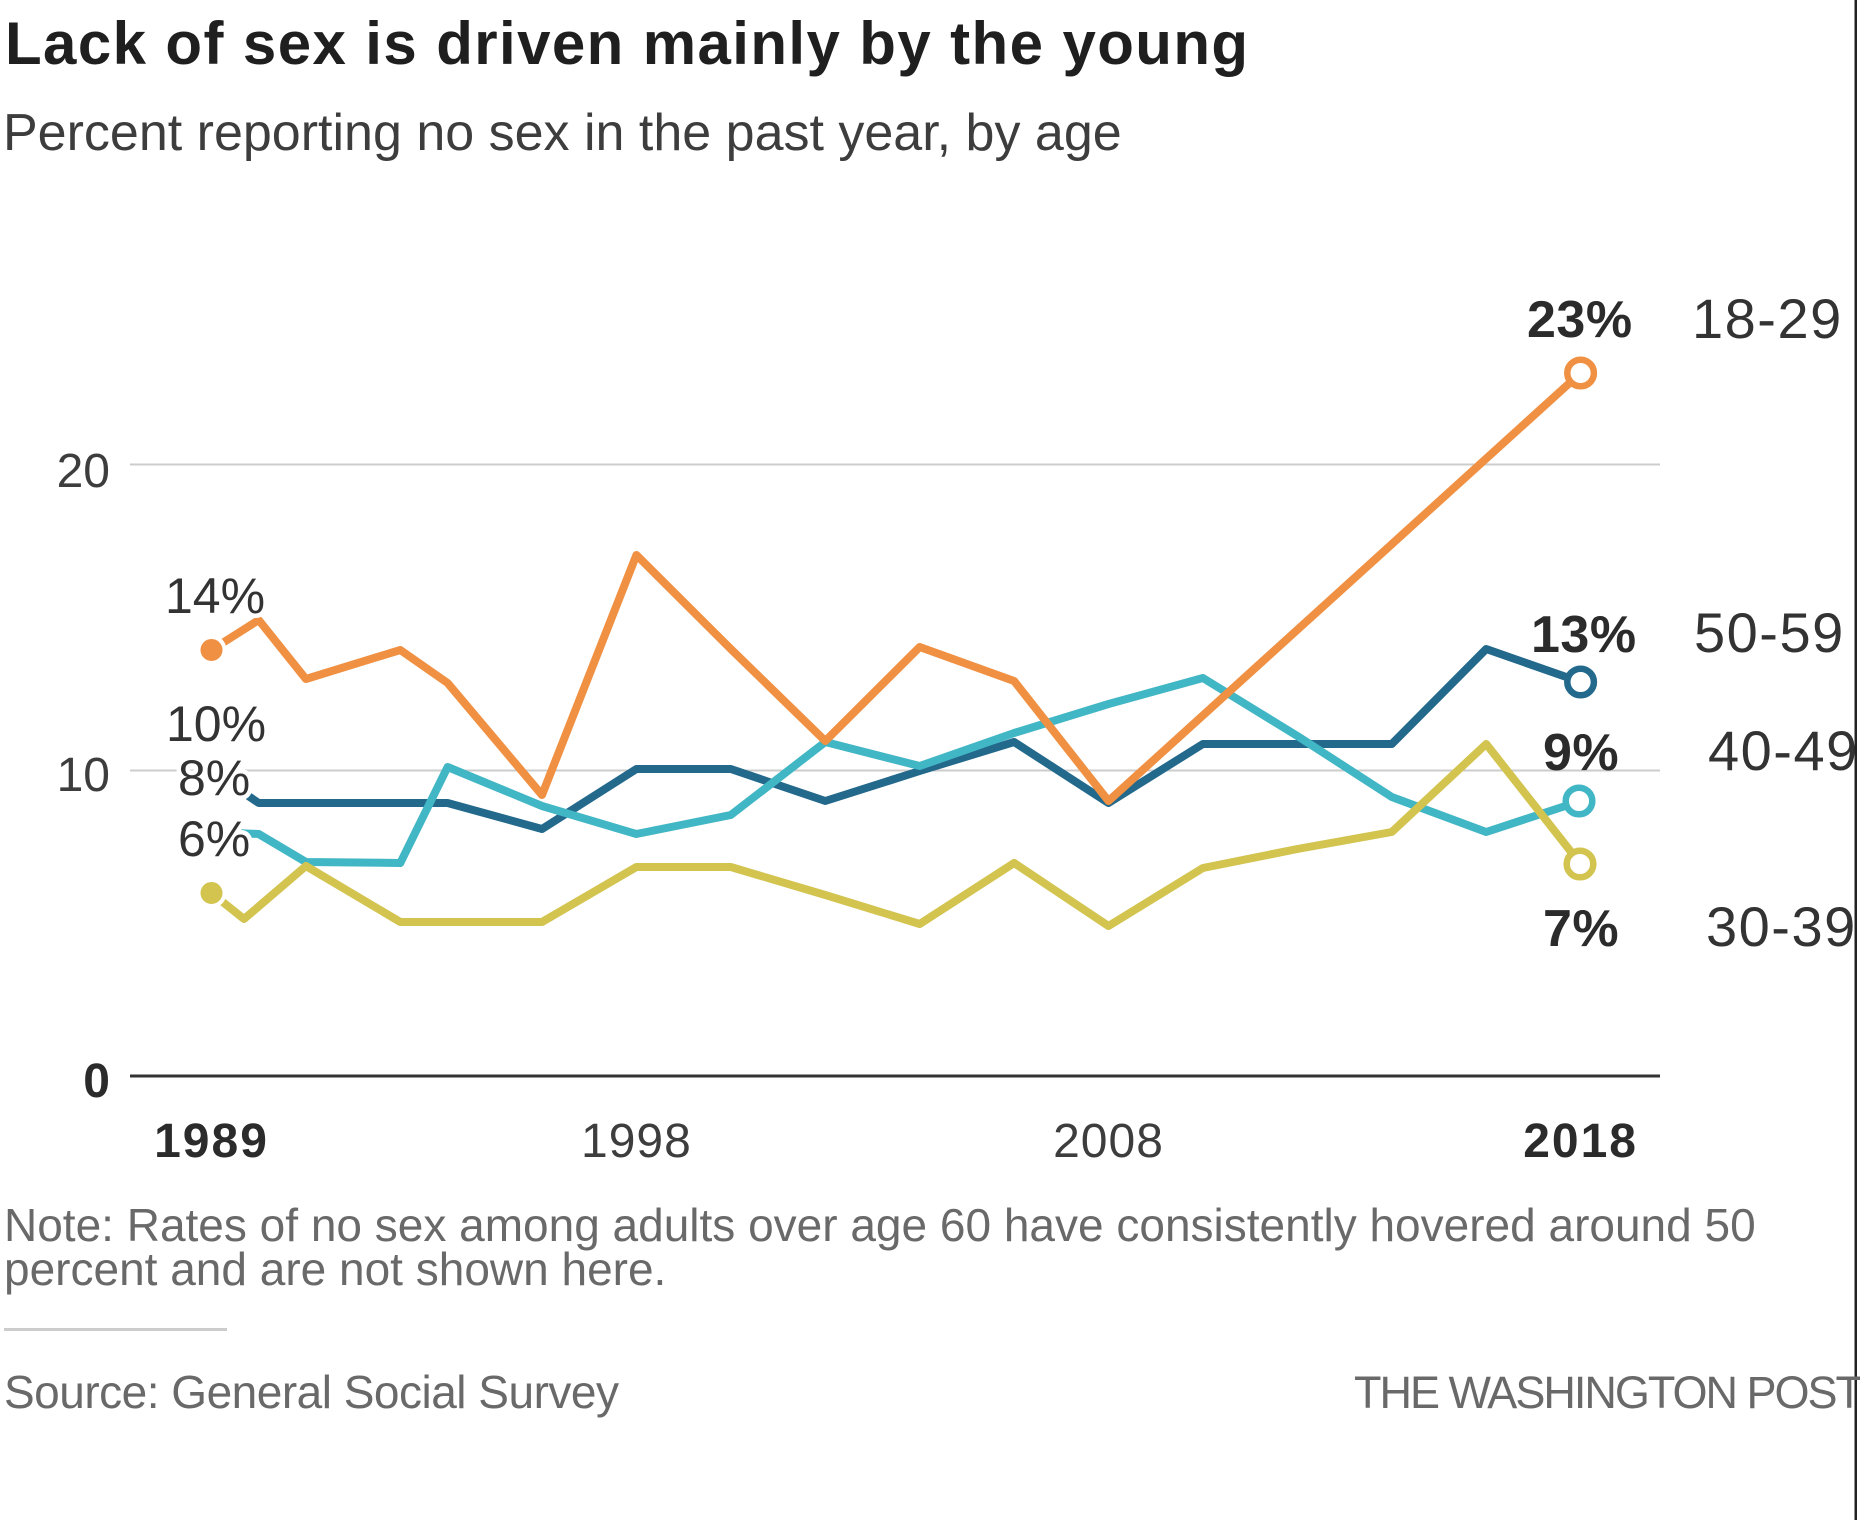  I want to click on svg-text: 20, so click(83, 471).